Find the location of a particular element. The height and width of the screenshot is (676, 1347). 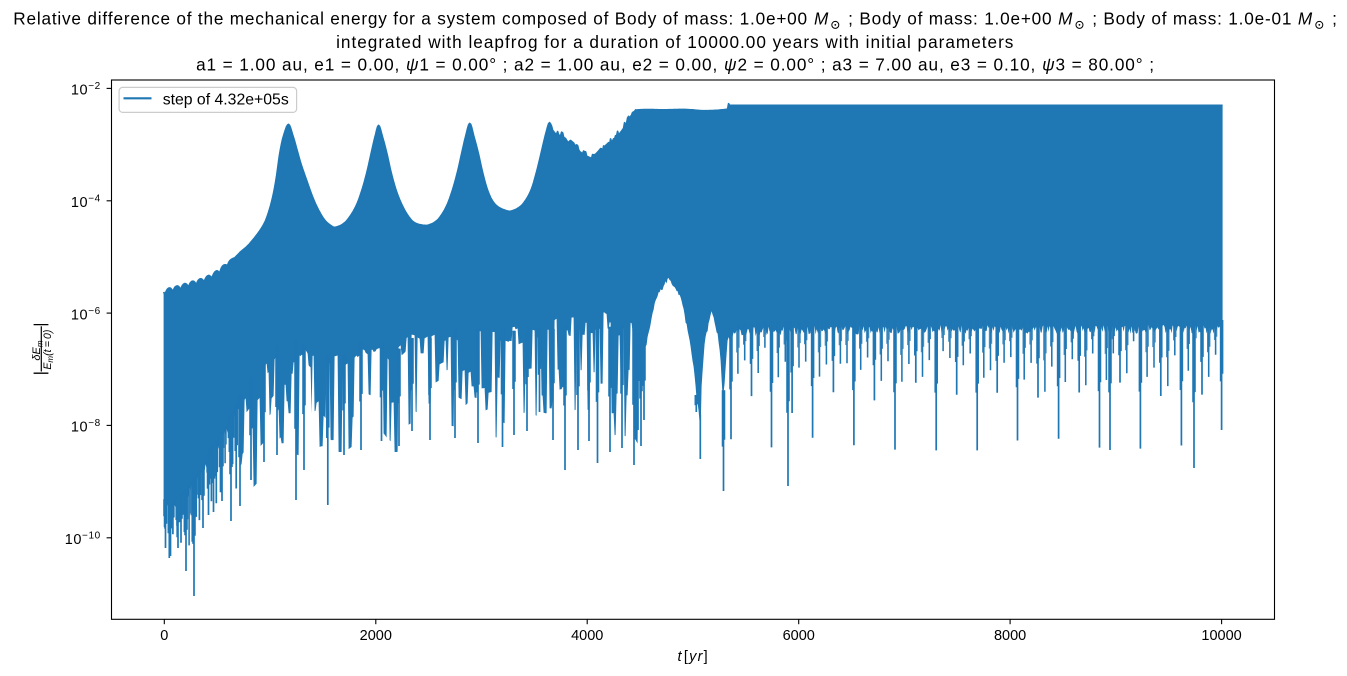

svg-text: 0 is located at coordinates (164, 636).